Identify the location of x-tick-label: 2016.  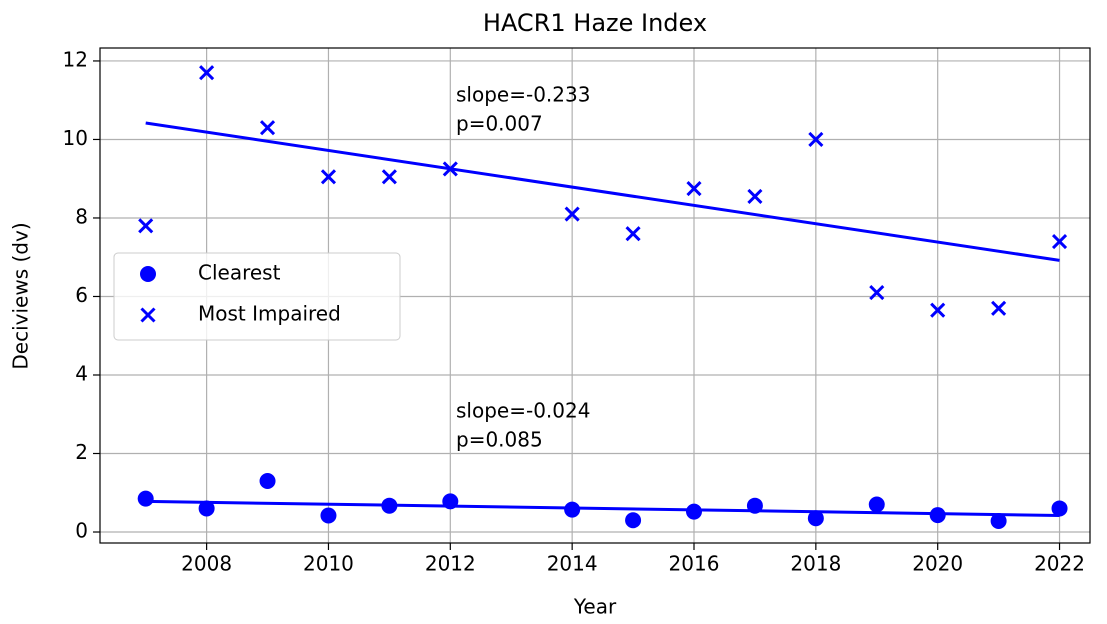
(694, 564).